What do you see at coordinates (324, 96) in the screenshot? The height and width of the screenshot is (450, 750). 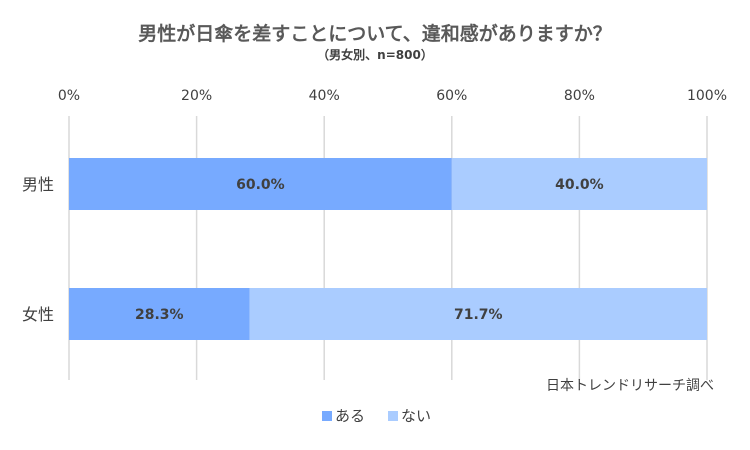 I see `x-tick-label: 40%` at bounding box center [324, 96].